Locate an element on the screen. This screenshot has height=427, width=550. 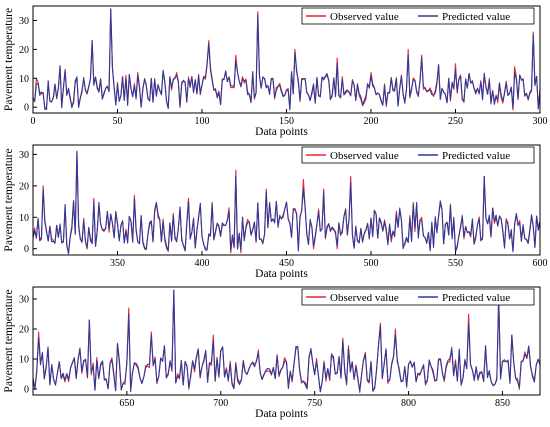
x-tick-label: 800 is located at coordinates (408, 403).